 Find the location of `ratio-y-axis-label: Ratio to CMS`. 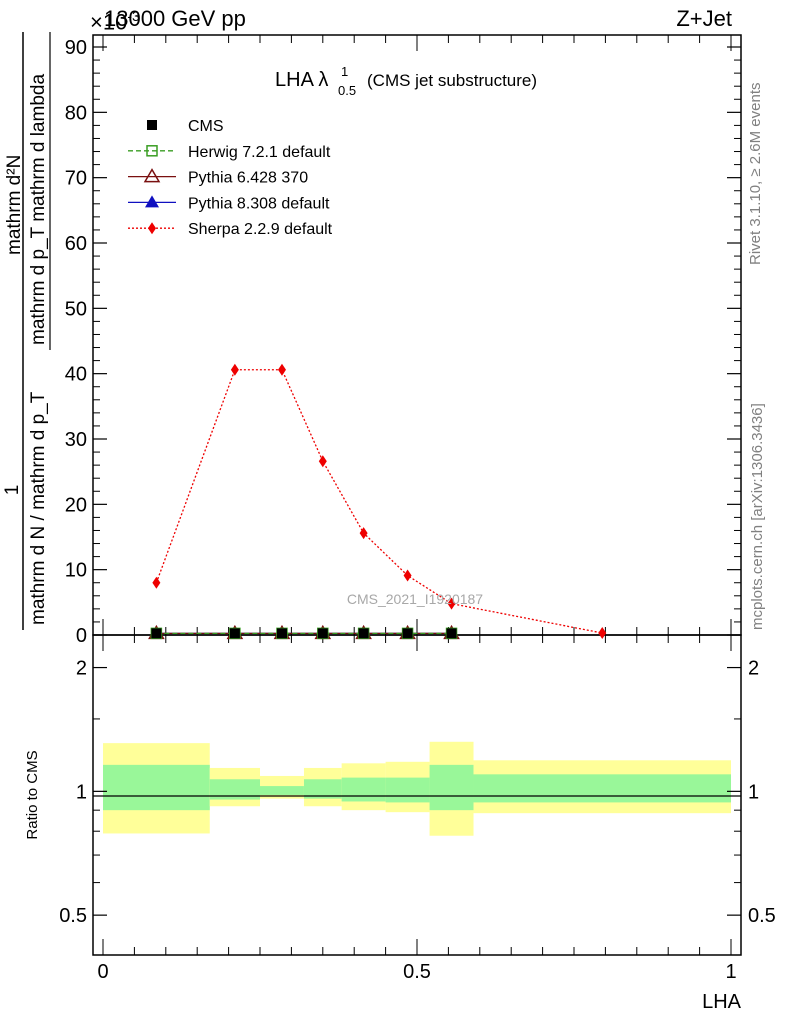

ratio-y-axis-label: Ratio to CMS is located at coordinates (32, 794).